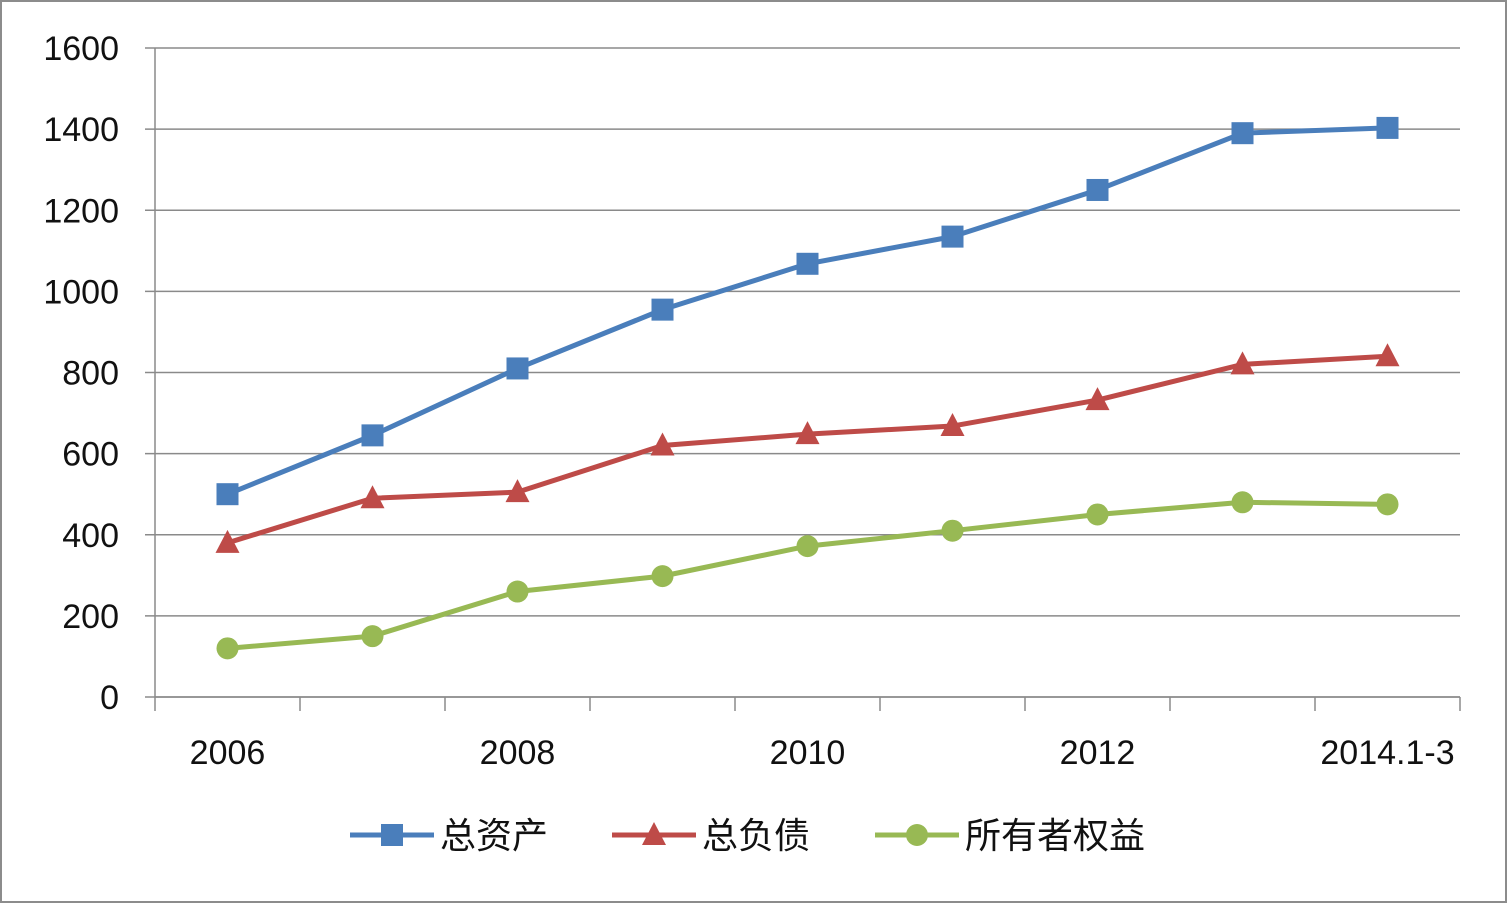 This screenshot has height=903, width=1507. Describe the element at coordinates (756, 836) in the screenshot. I see `legend-label: 总负债` at that location.